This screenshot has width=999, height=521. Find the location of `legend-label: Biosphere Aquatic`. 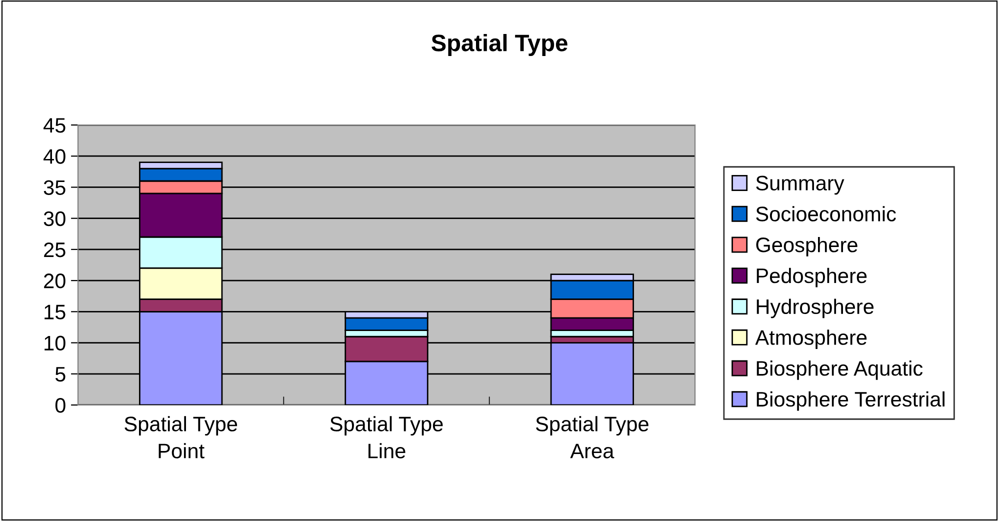

legend-label: Biosphere Aquatic is located at coordinates (839, 370).